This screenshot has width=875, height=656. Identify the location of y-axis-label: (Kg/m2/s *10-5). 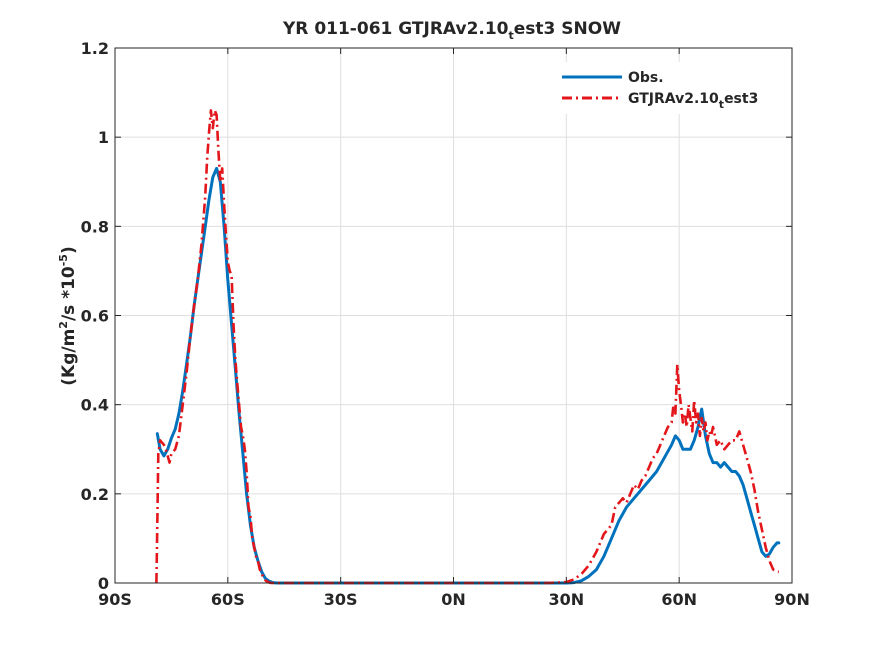
(68, 316).